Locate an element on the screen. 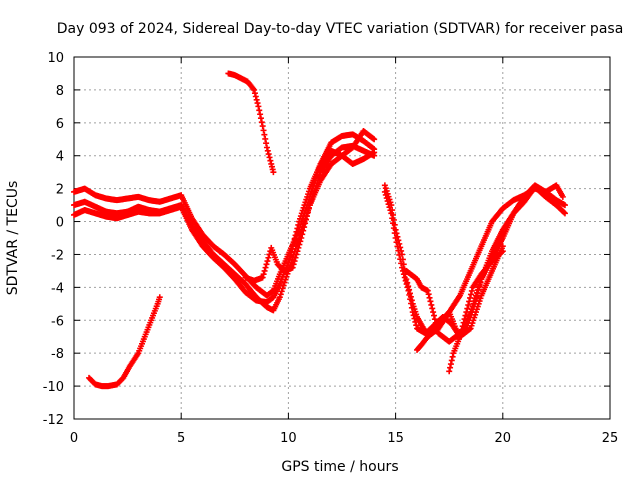 The image size is (640, 480). y-tick-label: 4 is located at coordinates (60, 157).